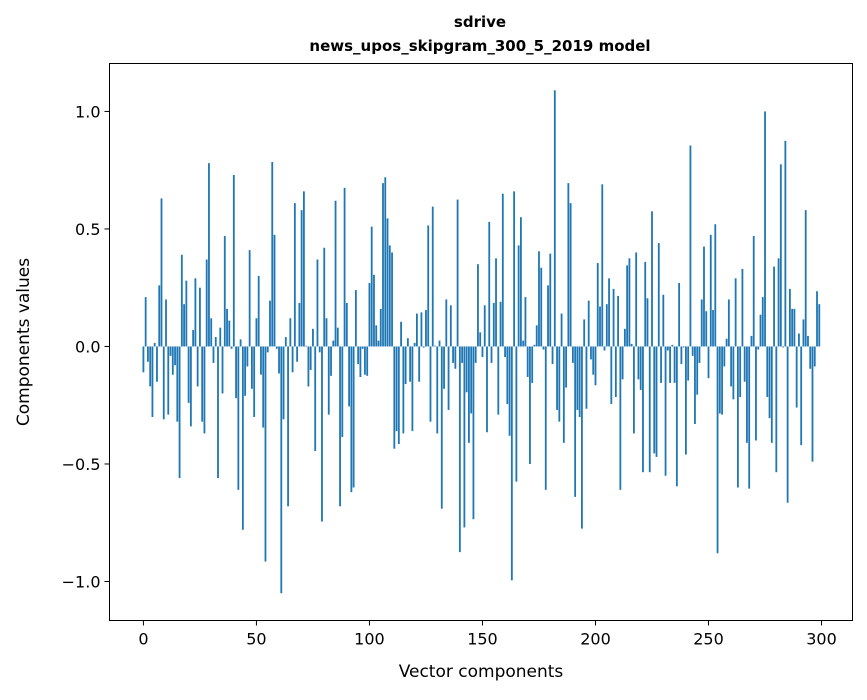 The image size is (867, 700). Describe the element at coordinates (480, 22) in the screenshot. I see `chart-title: sdrive` at that location.